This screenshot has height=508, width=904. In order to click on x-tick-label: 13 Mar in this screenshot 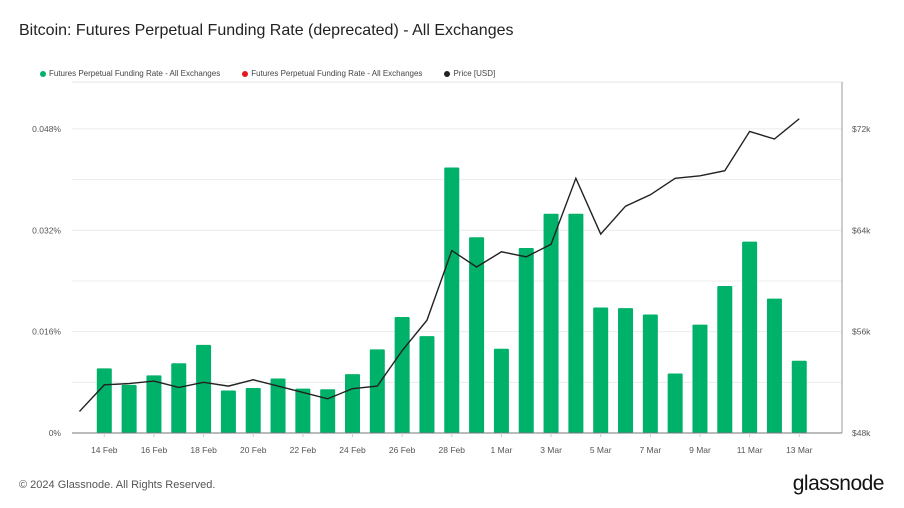, I will do `click(799, 450)`.